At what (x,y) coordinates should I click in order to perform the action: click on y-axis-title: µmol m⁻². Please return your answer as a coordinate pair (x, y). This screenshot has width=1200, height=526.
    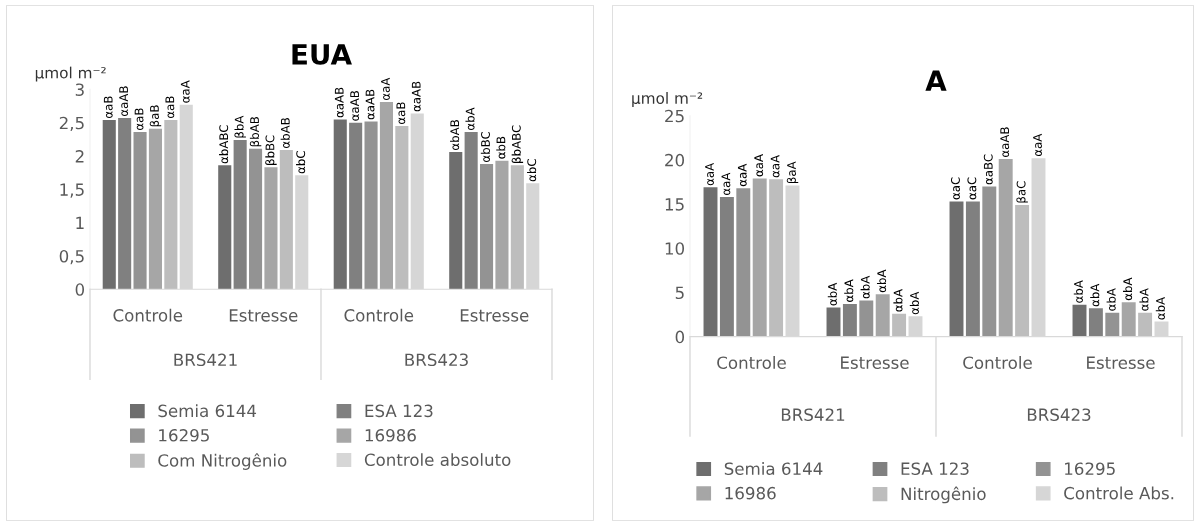
    Looking at the image, I should click on (70, 74).